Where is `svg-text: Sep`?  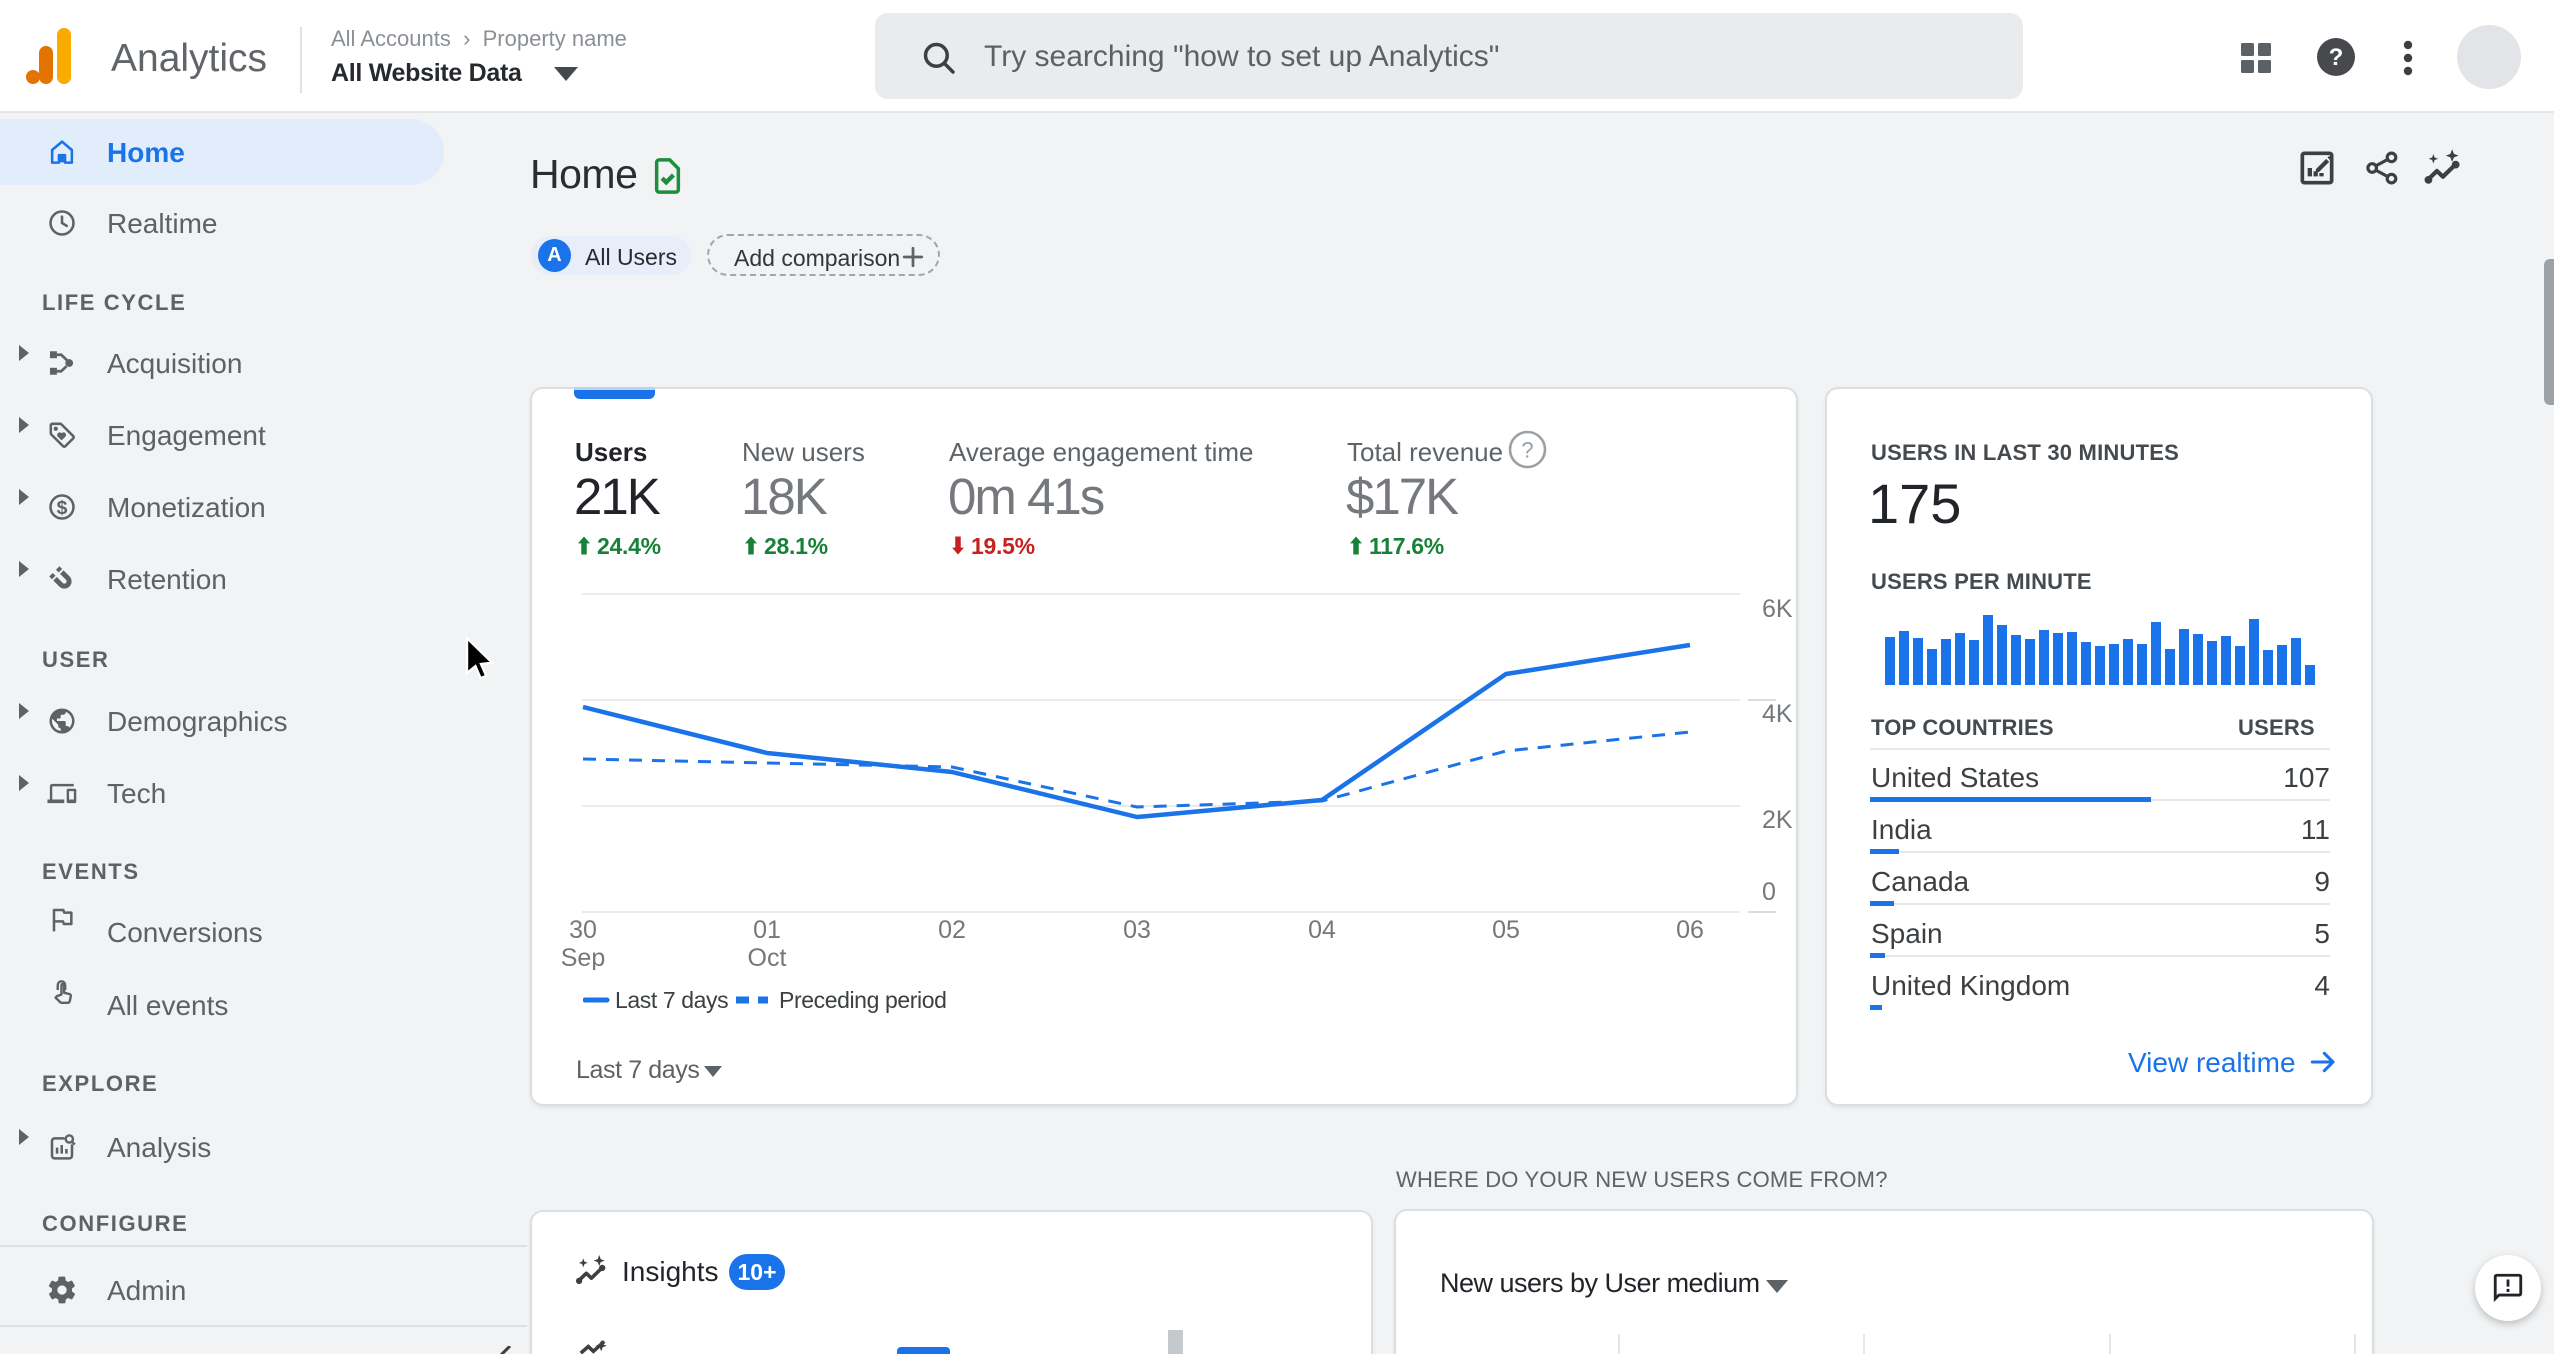 svg-text: Sep is located at coordinates (583, 957).